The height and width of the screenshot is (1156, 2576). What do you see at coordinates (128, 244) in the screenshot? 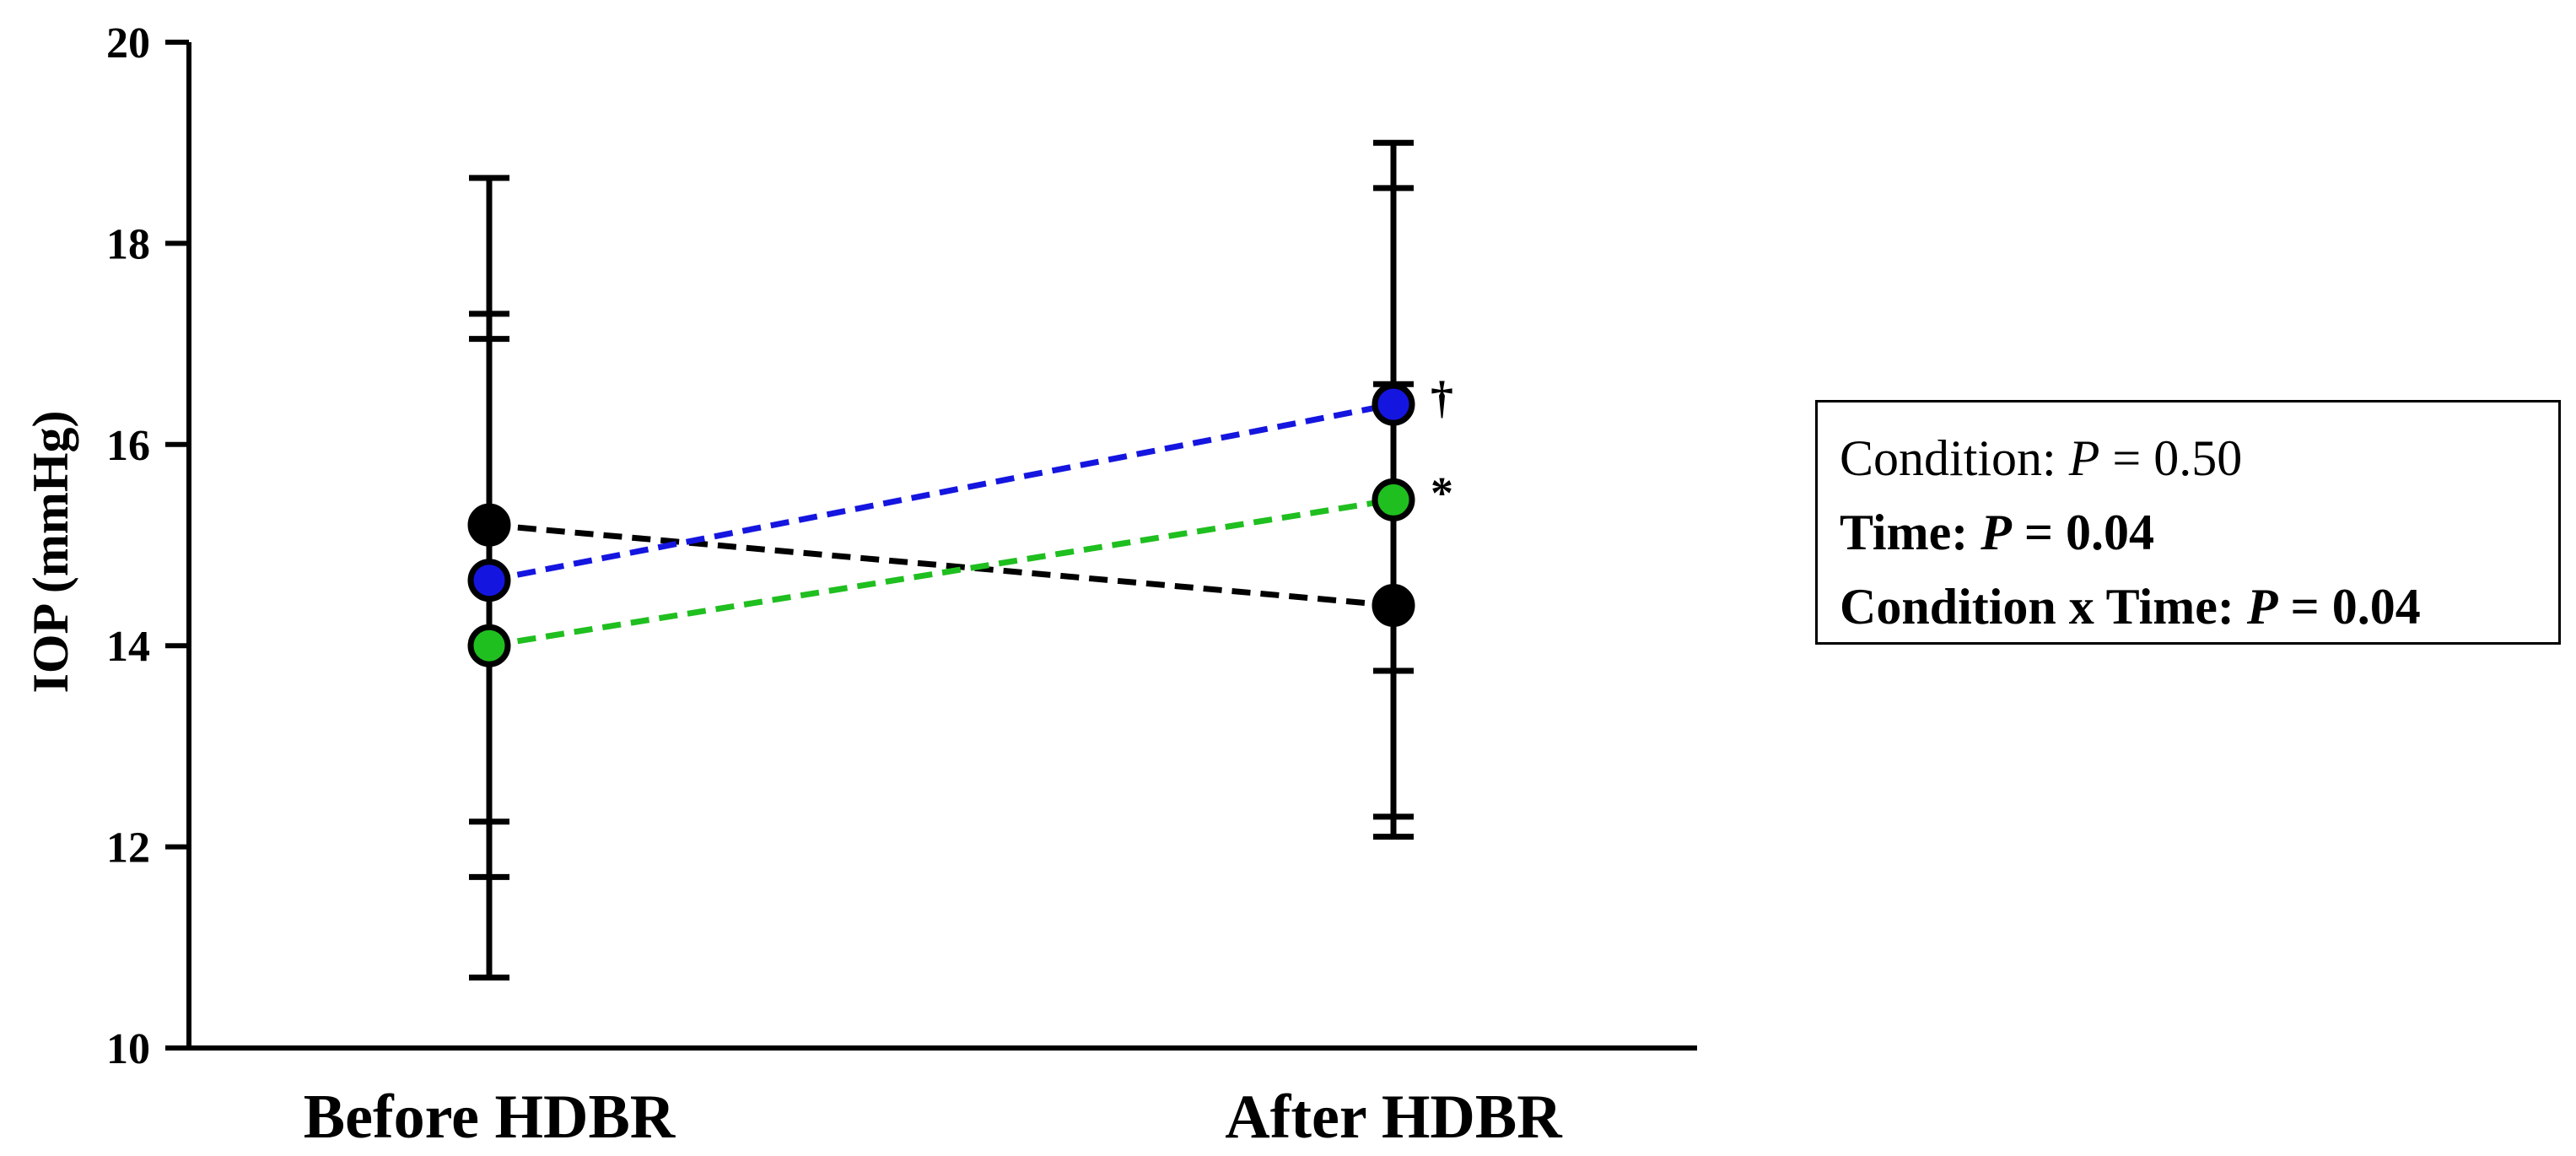
I see `y-tick-label: 18` at bounding box center [128, 244].